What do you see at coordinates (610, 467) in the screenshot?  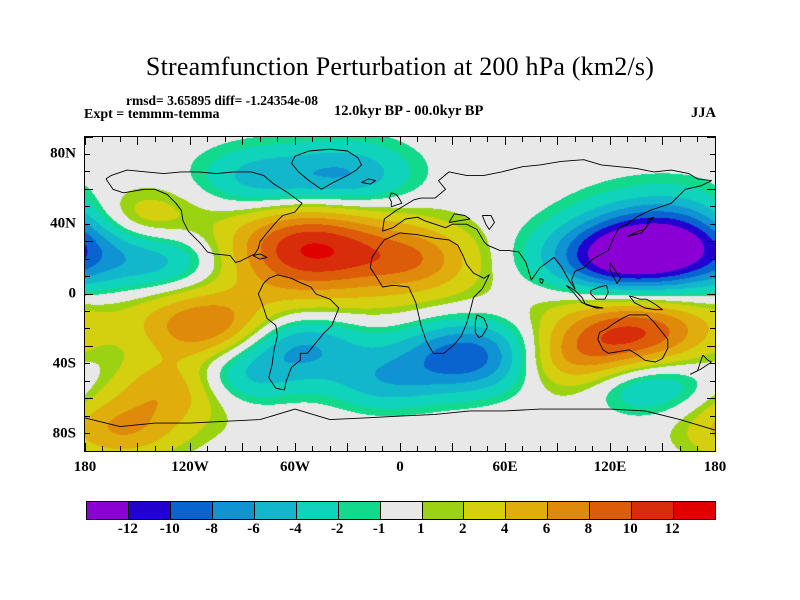 I see `x-axis-label: 120E` at bounding box center [610, 467].